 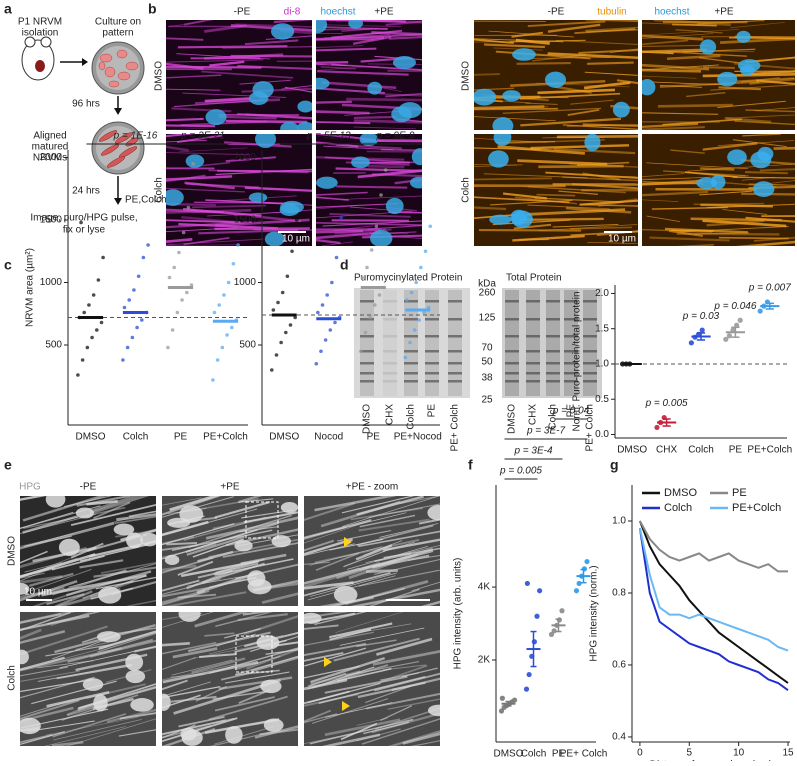 What do you see at coordinates (51, 282) in the screenshot?
I see `y-tick-label: 1000` at bounding box center [51, 282].